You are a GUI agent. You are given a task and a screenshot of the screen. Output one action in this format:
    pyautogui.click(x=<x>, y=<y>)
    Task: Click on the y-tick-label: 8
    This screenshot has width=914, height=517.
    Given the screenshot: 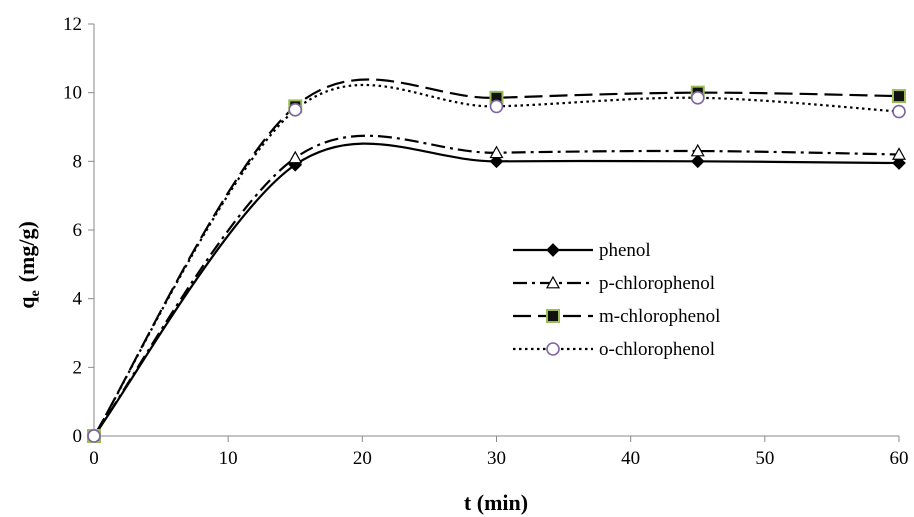 What is the action you would take?
    pyautogui.click(x=78, y=161)
    